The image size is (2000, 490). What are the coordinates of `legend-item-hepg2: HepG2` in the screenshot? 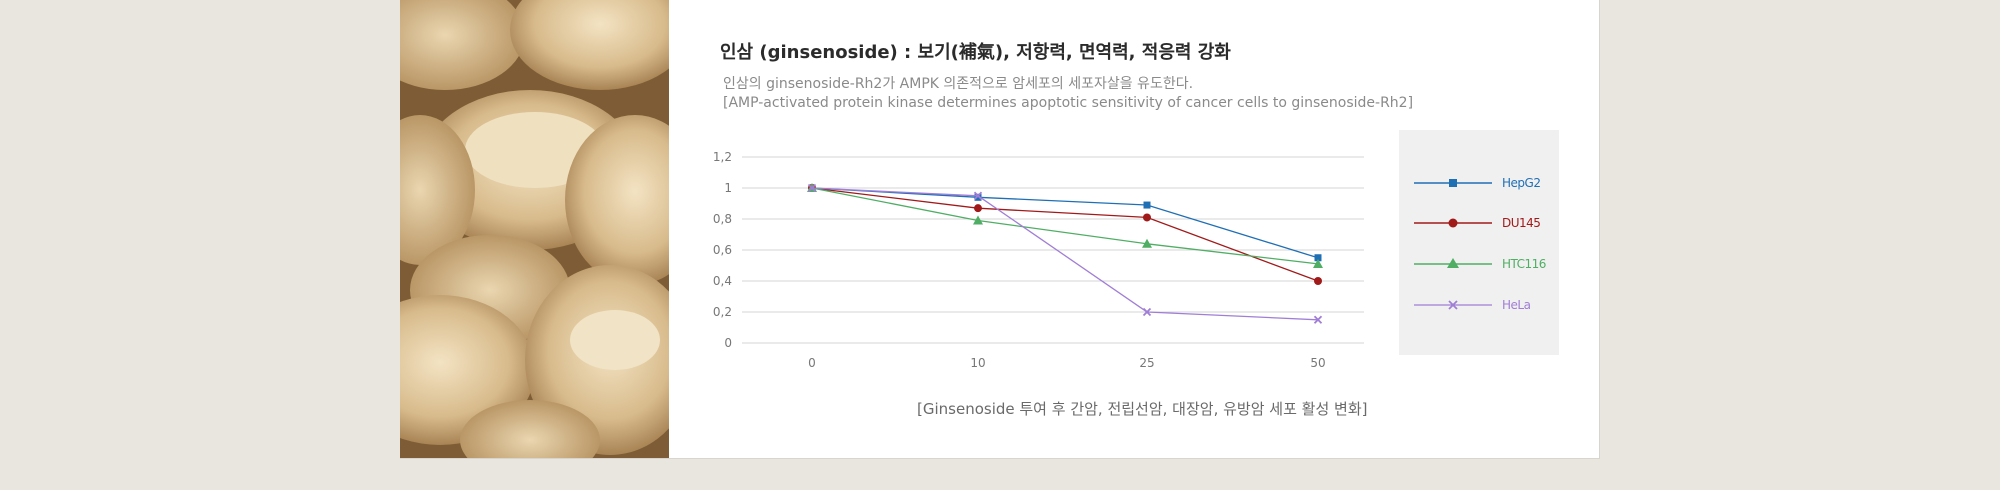 It's located at (1484, 183).